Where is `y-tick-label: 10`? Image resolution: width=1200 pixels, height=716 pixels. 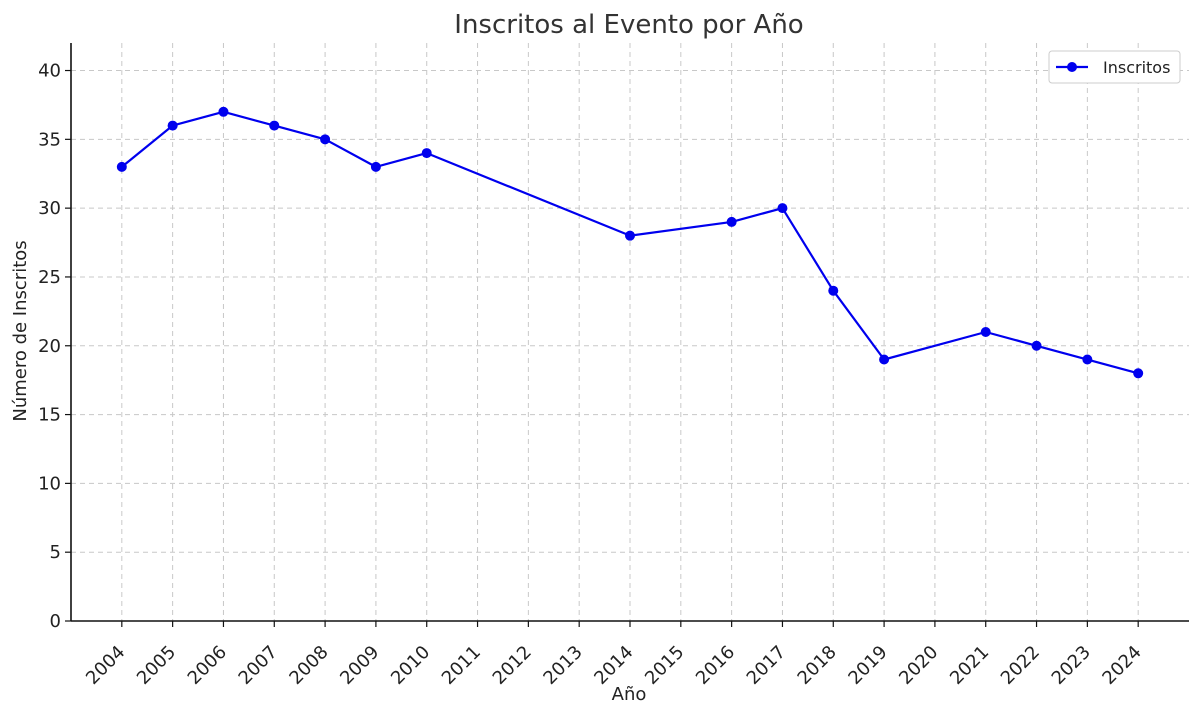 y-tick-label: 10 is located at coordinates (49, 483).